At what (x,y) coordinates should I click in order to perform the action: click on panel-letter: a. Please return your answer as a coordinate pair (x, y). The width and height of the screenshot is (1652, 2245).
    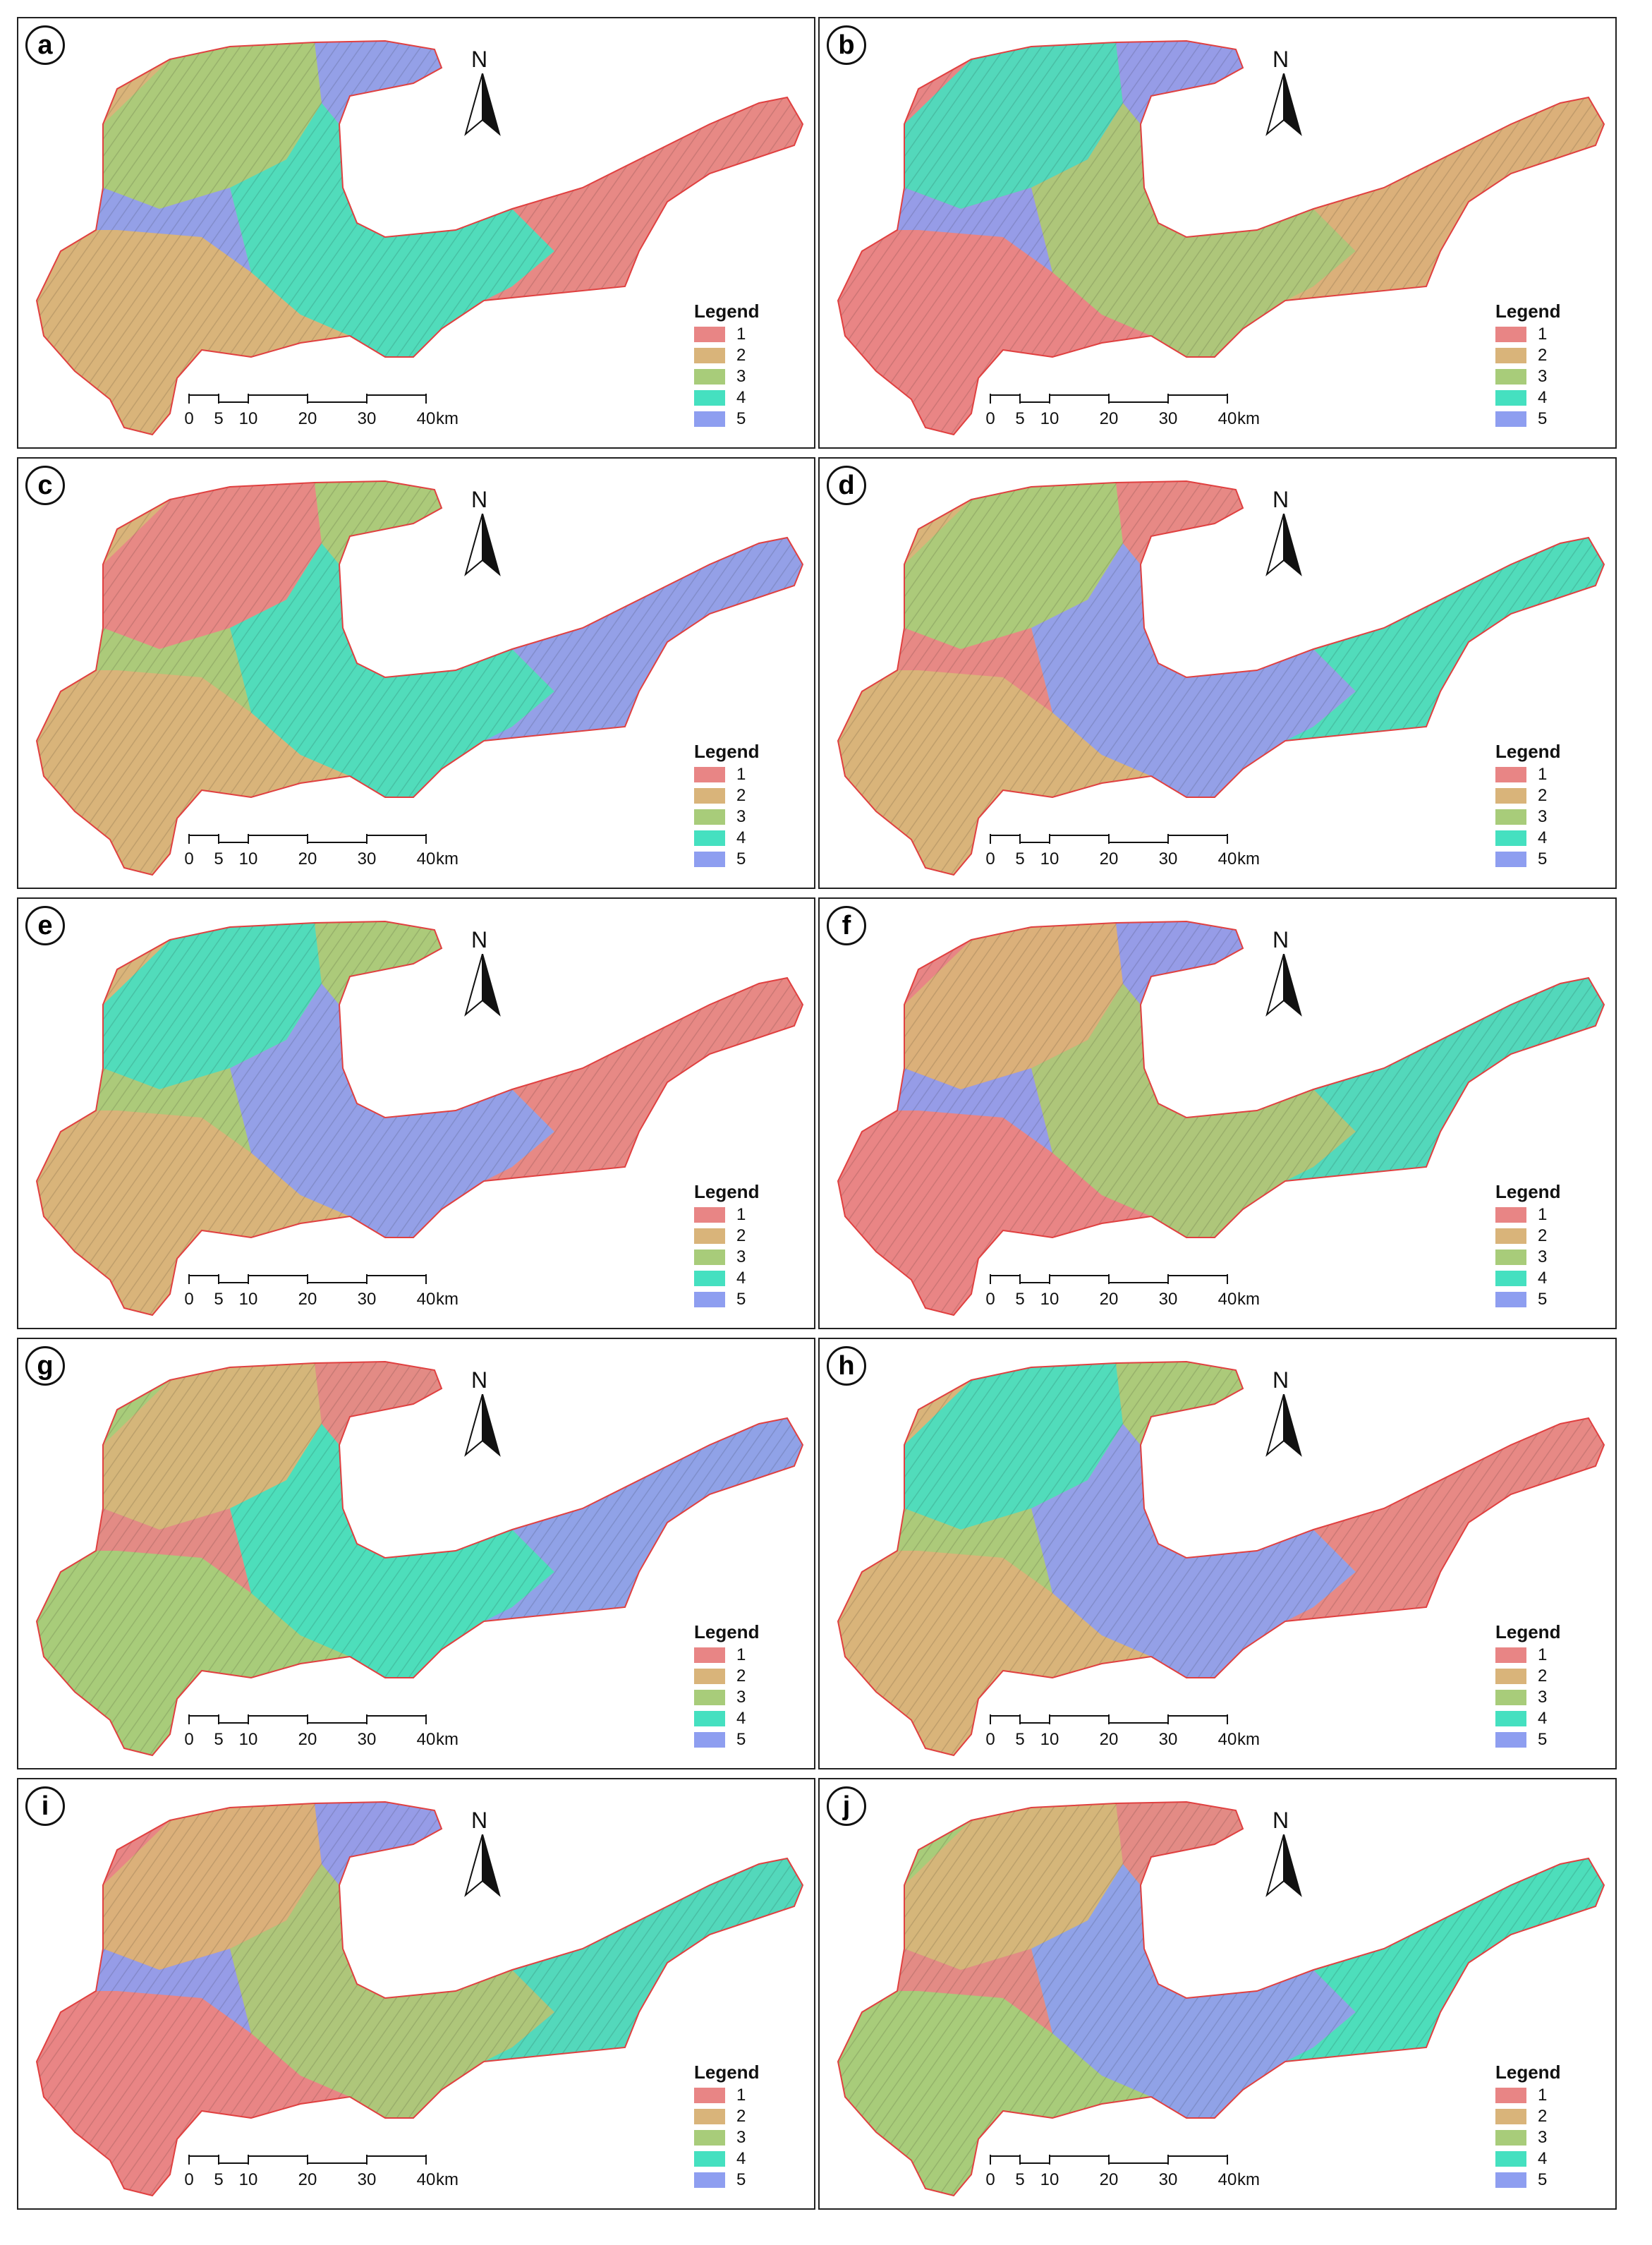
    Looking at the image, I should click on (45, 45).